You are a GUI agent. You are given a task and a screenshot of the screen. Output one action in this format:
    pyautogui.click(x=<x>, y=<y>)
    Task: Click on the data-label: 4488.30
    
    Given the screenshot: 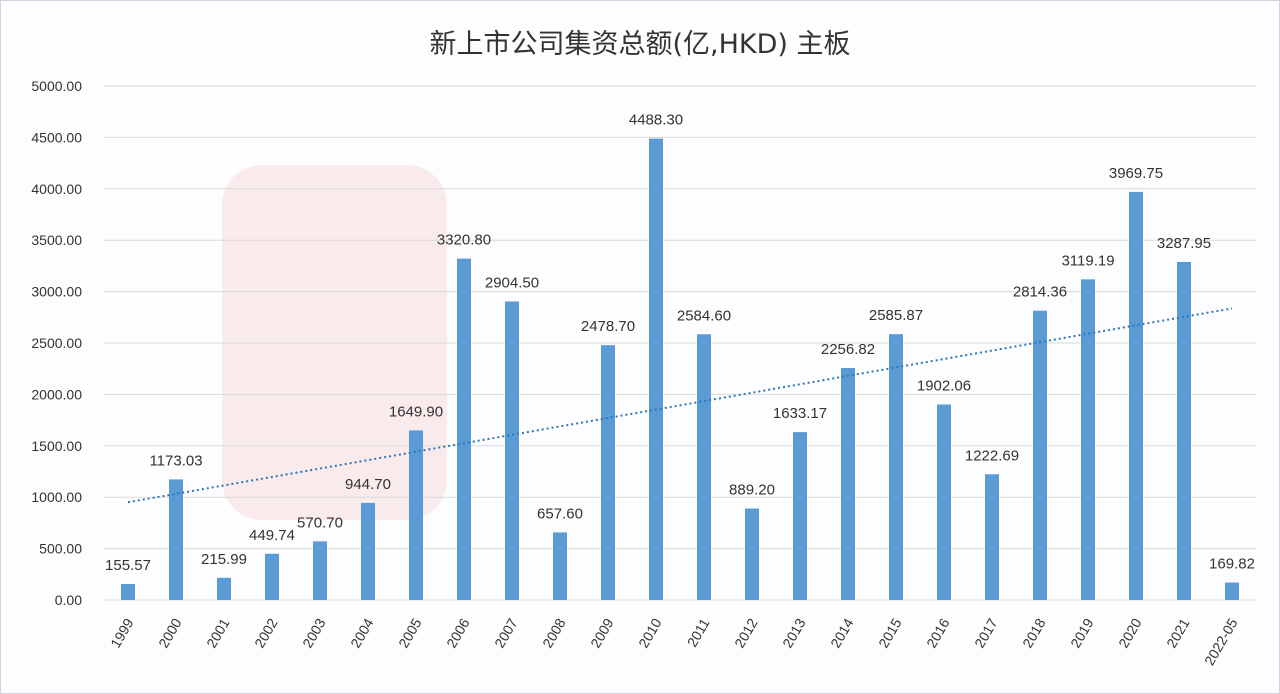 What is the action you would take?
    pyautogui.click(x=656, y=120)
    